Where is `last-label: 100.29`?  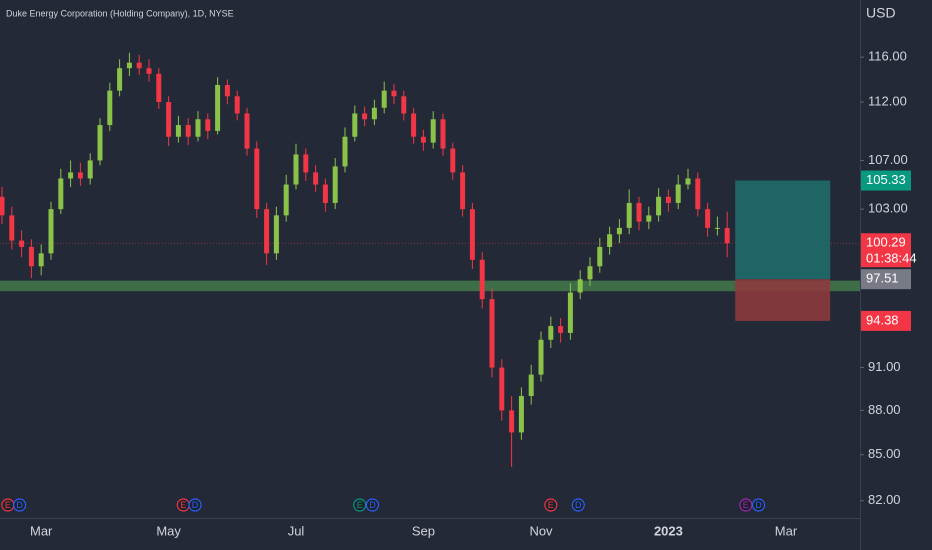
last-label: 100.29 is located at coordinates (886, 242).